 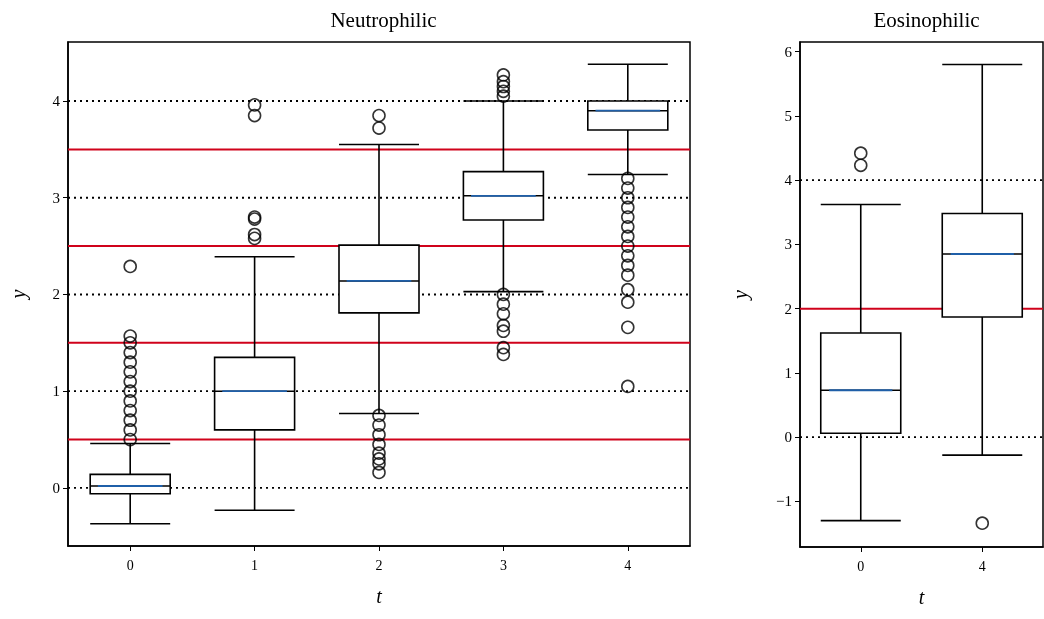 I want to click on y-tick-label: 6, so click(x=788, y=51).